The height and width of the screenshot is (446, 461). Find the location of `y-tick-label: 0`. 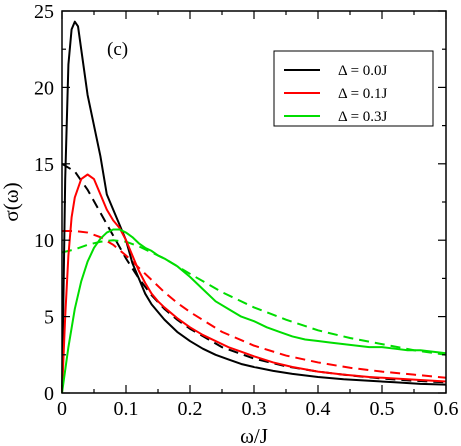

y-tick-label: 0 is located at coordinates (49, 394).